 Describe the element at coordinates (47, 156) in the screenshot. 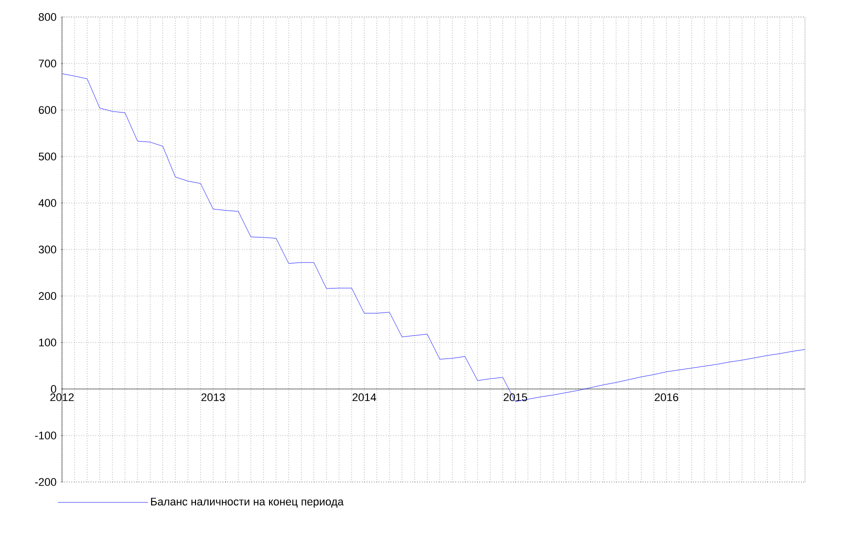

I see `y-tick-label: 500` at that location.